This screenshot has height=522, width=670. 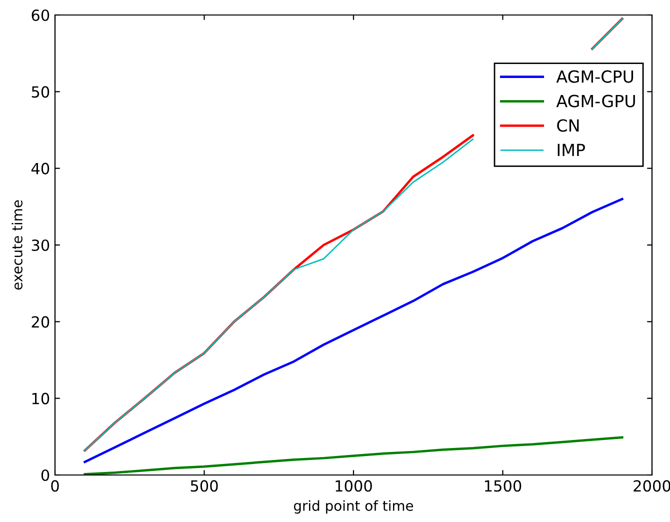 What do you see at coordinates (41, 15) in the screenshot?
I see `y-tick-label: 60` at bounding box center [41, 15].